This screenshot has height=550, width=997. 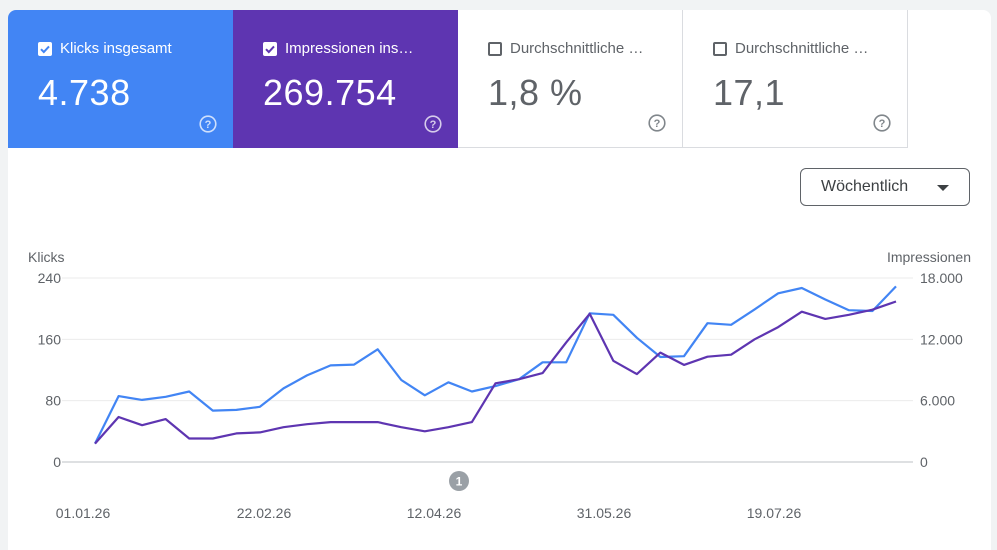 I want to click on tile-total-impressions: Impressionen ins… 269.754 ?, so click(x=345, y=79).